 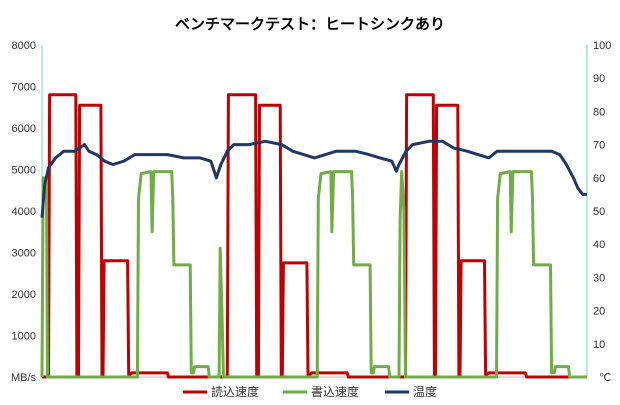 I want to click on left-tick-label: 8000, so click(x=24, y=46).